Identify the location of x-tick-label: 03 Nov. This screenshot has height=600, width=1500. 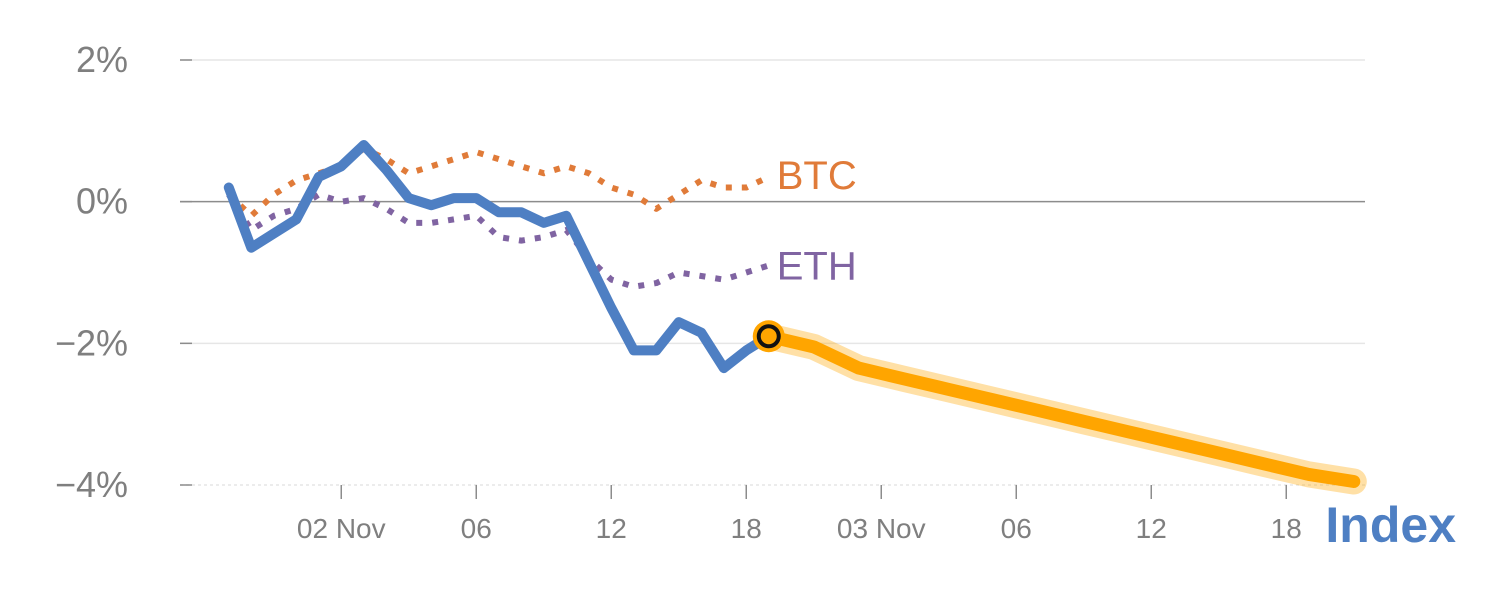
(881, 528).